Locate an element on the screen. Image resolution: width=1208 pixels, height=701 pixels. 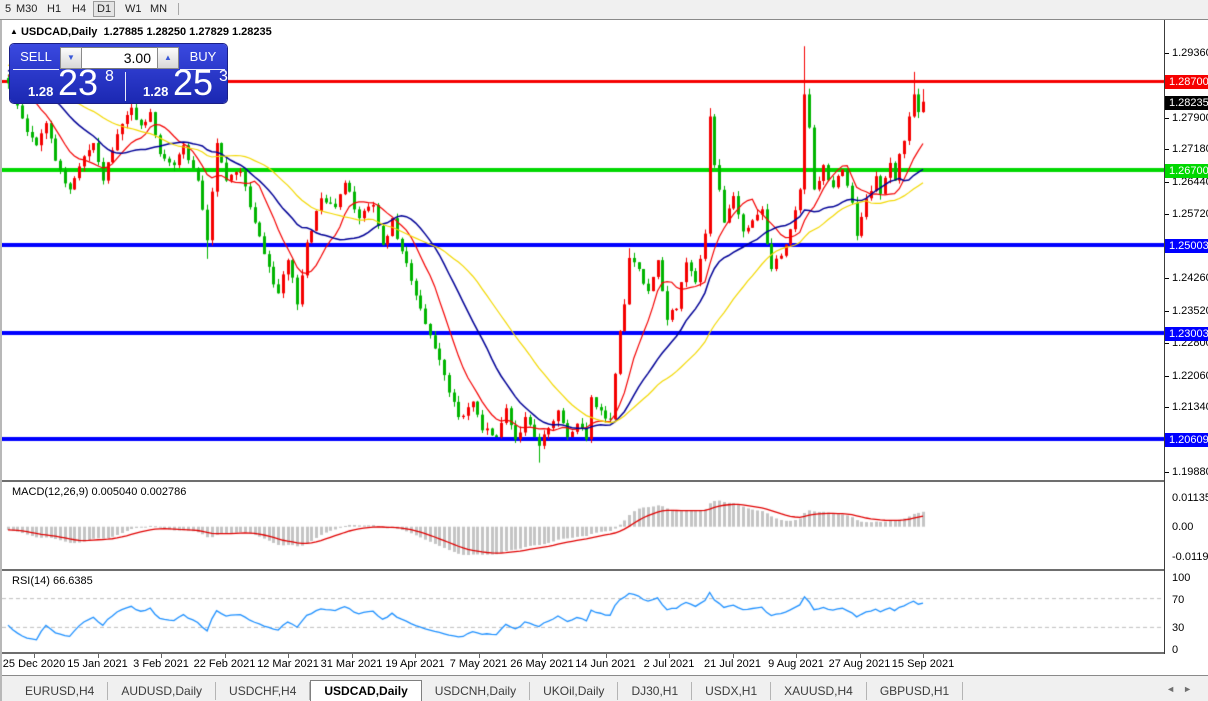
volume-input is located at coordinates (119, 58).